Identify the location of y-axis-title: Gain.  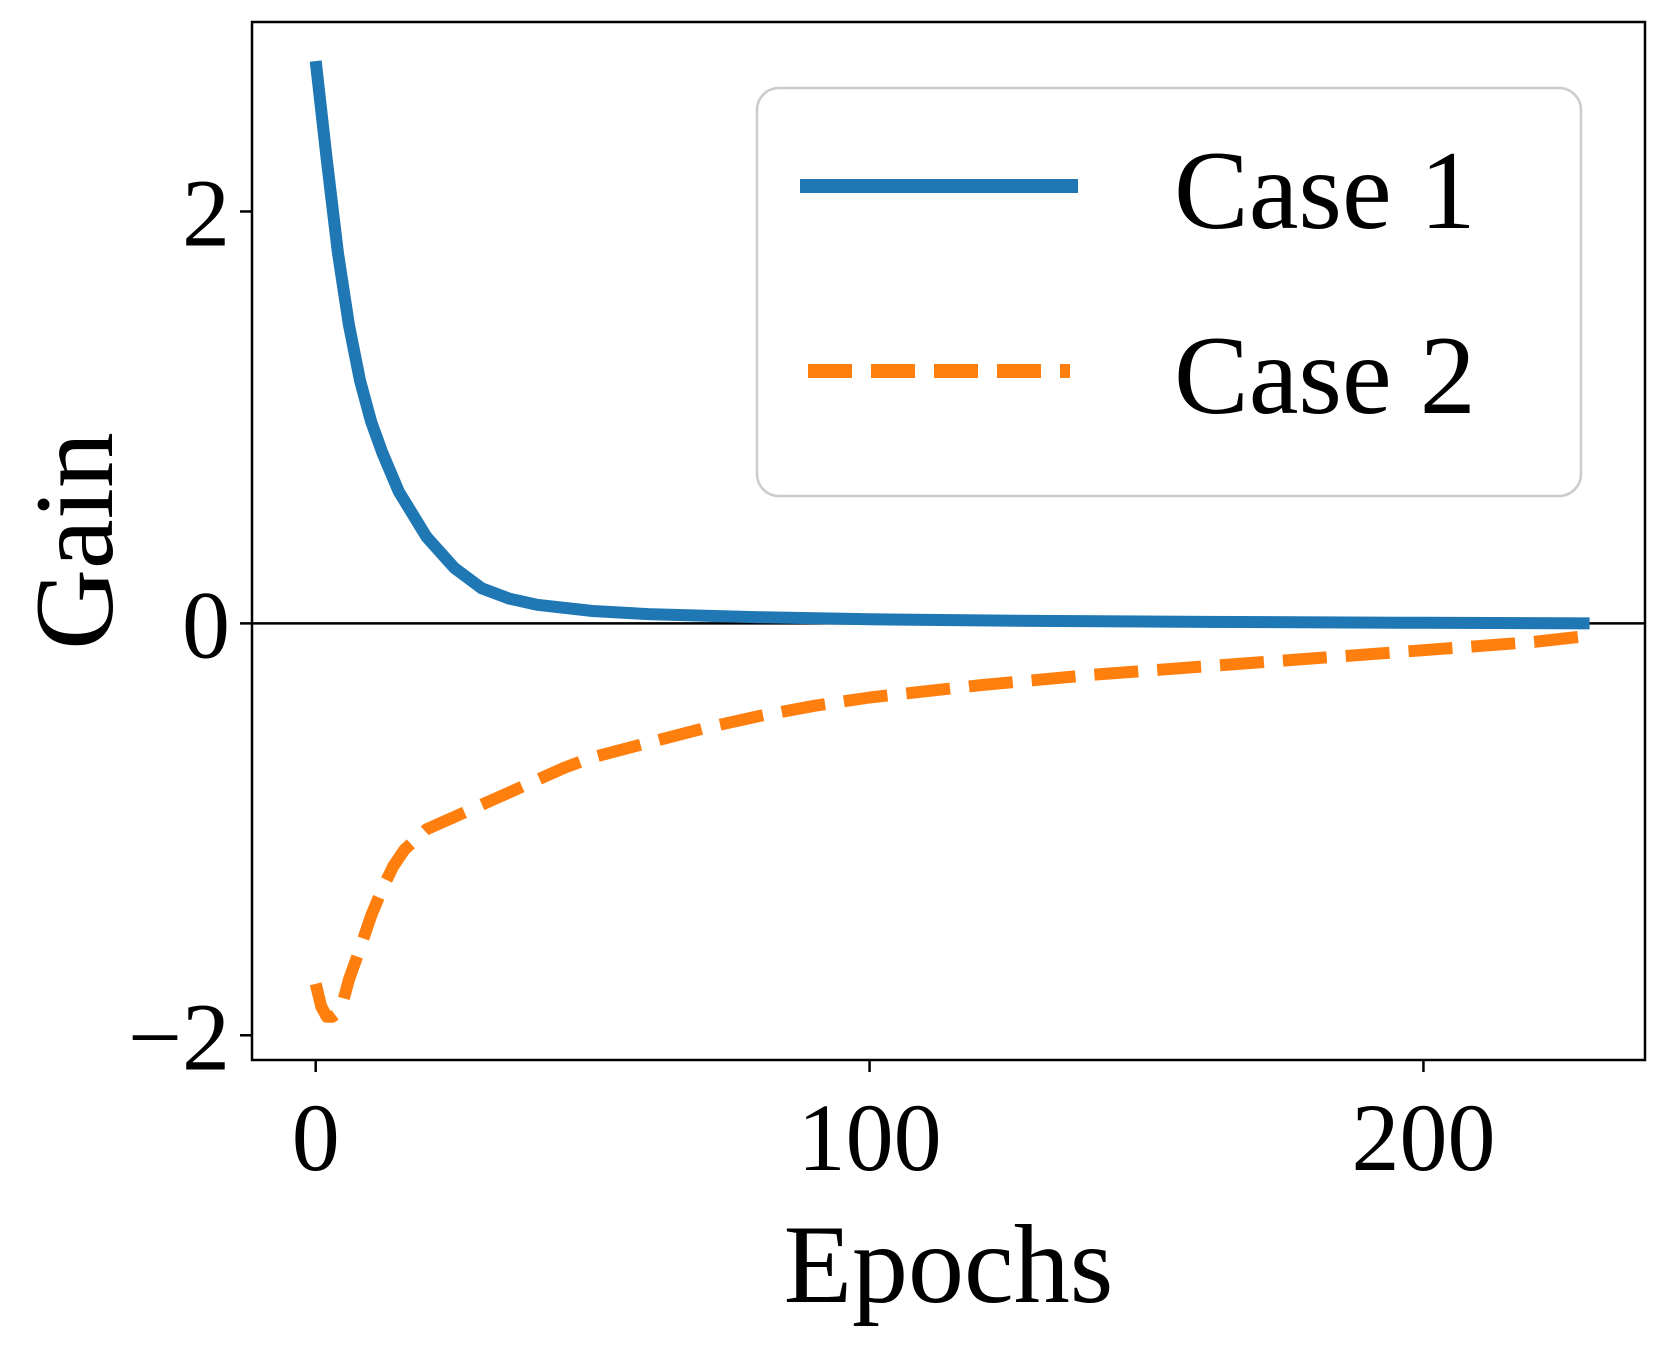
(75, 541).